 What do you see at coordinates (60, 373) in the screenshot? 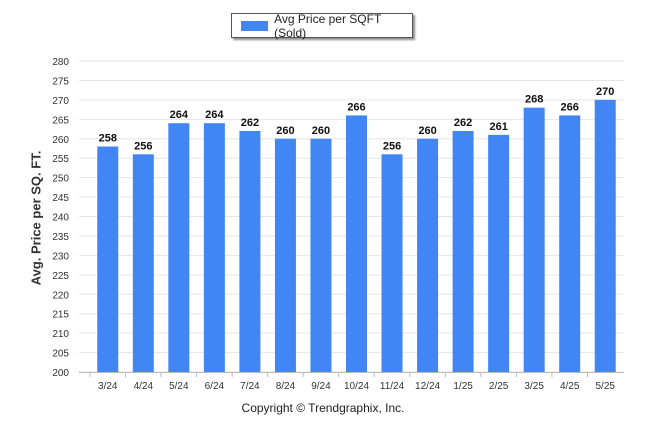
I see `y-tick-label: 200` at bounding box center [60, 373].